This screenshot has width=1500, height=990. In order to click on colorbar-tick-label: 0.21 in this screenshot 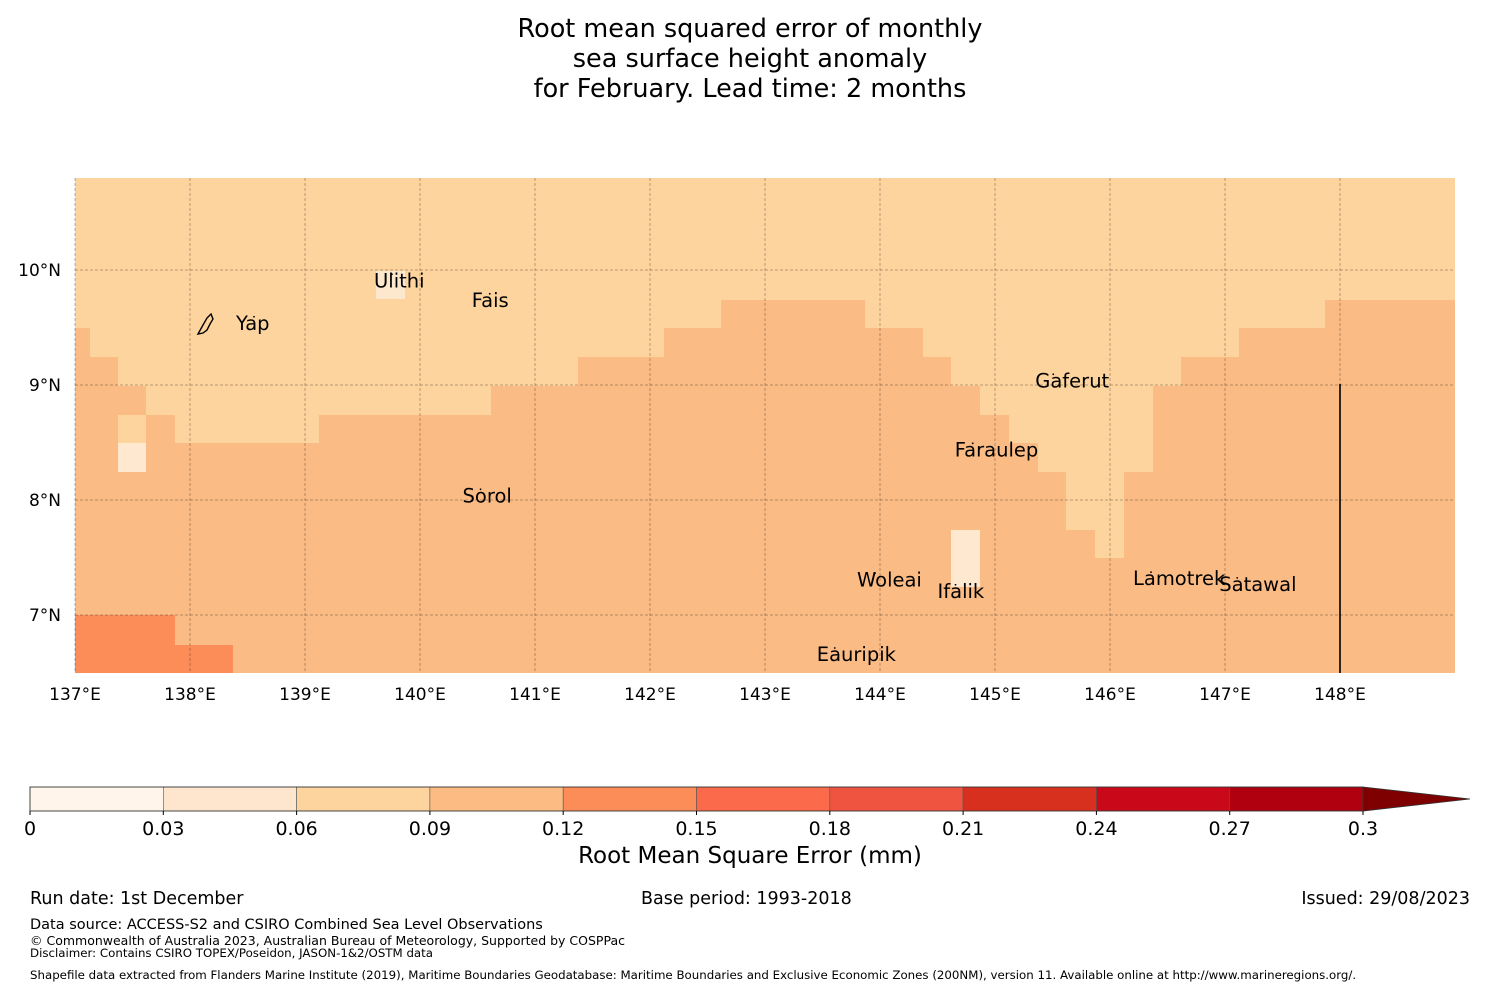, I will do `click(963, 829)`.